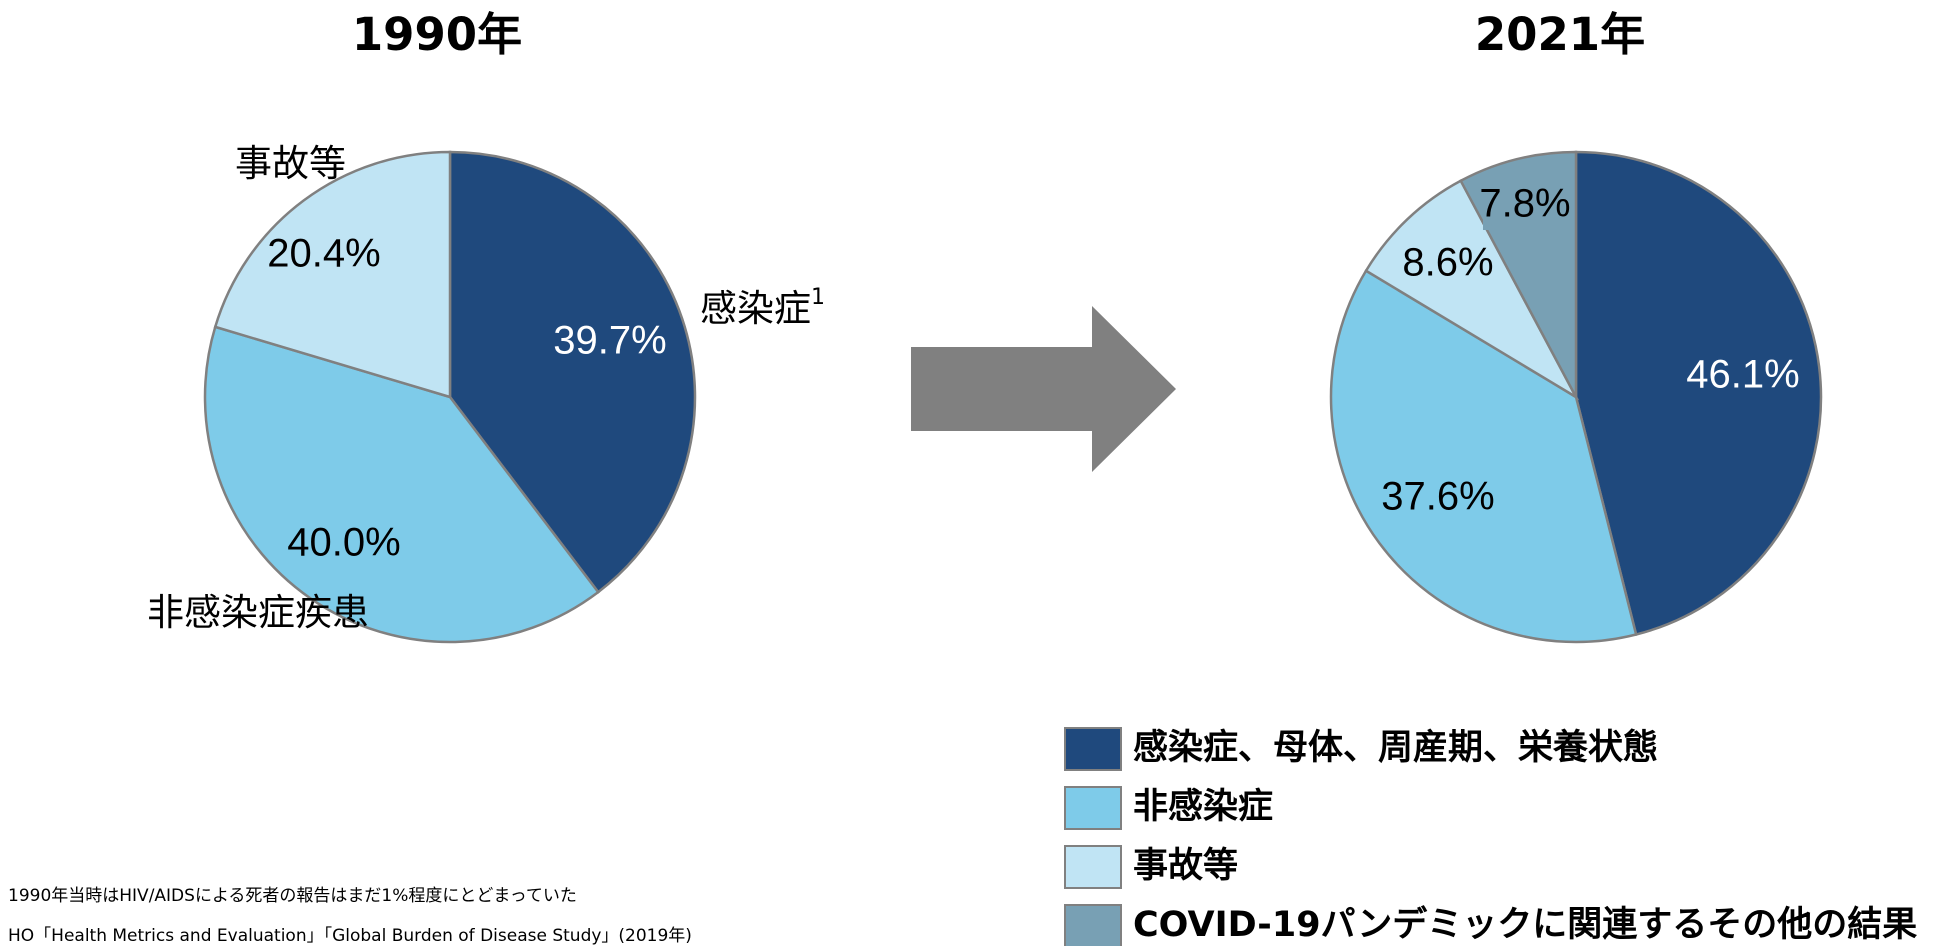  What do you see at coordinates (1560, 34) in the screenshot?
I see `chart-title: 2021年` at bounding box center [1560, 34].